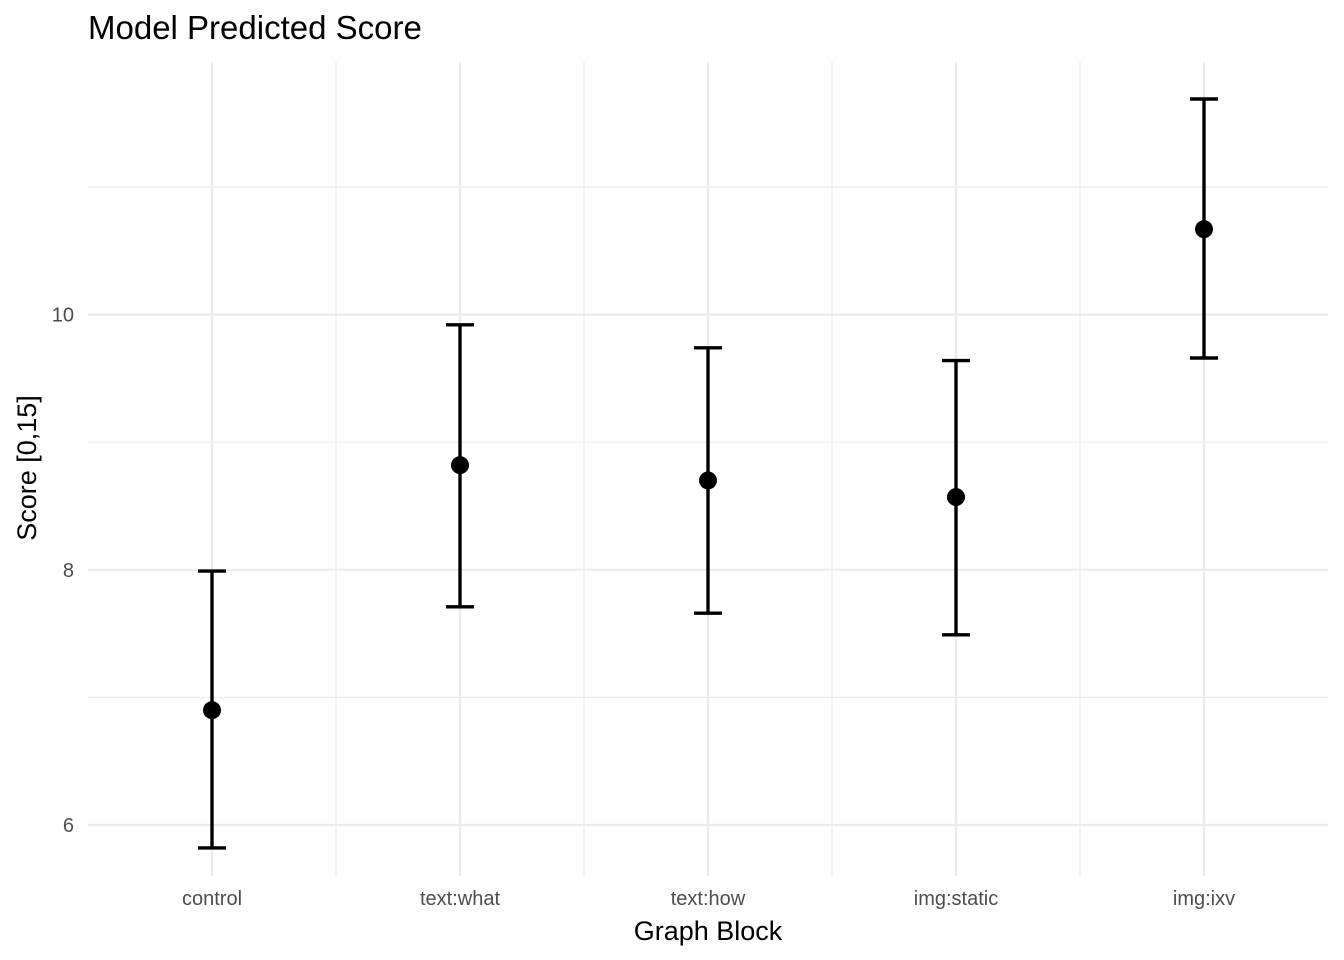 This screenshot has width=1344, height=960. I want to click on y-tick-label: 10, so click(63, 316).